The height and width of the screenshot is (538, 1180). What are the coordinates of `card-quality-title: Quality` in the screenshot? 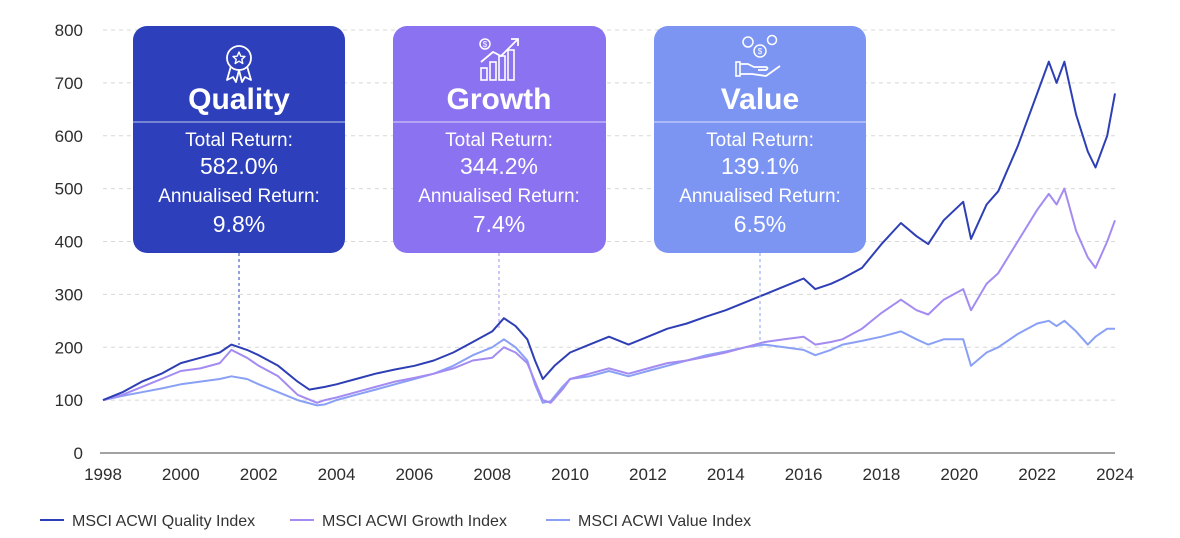 It's located at (239, 99).